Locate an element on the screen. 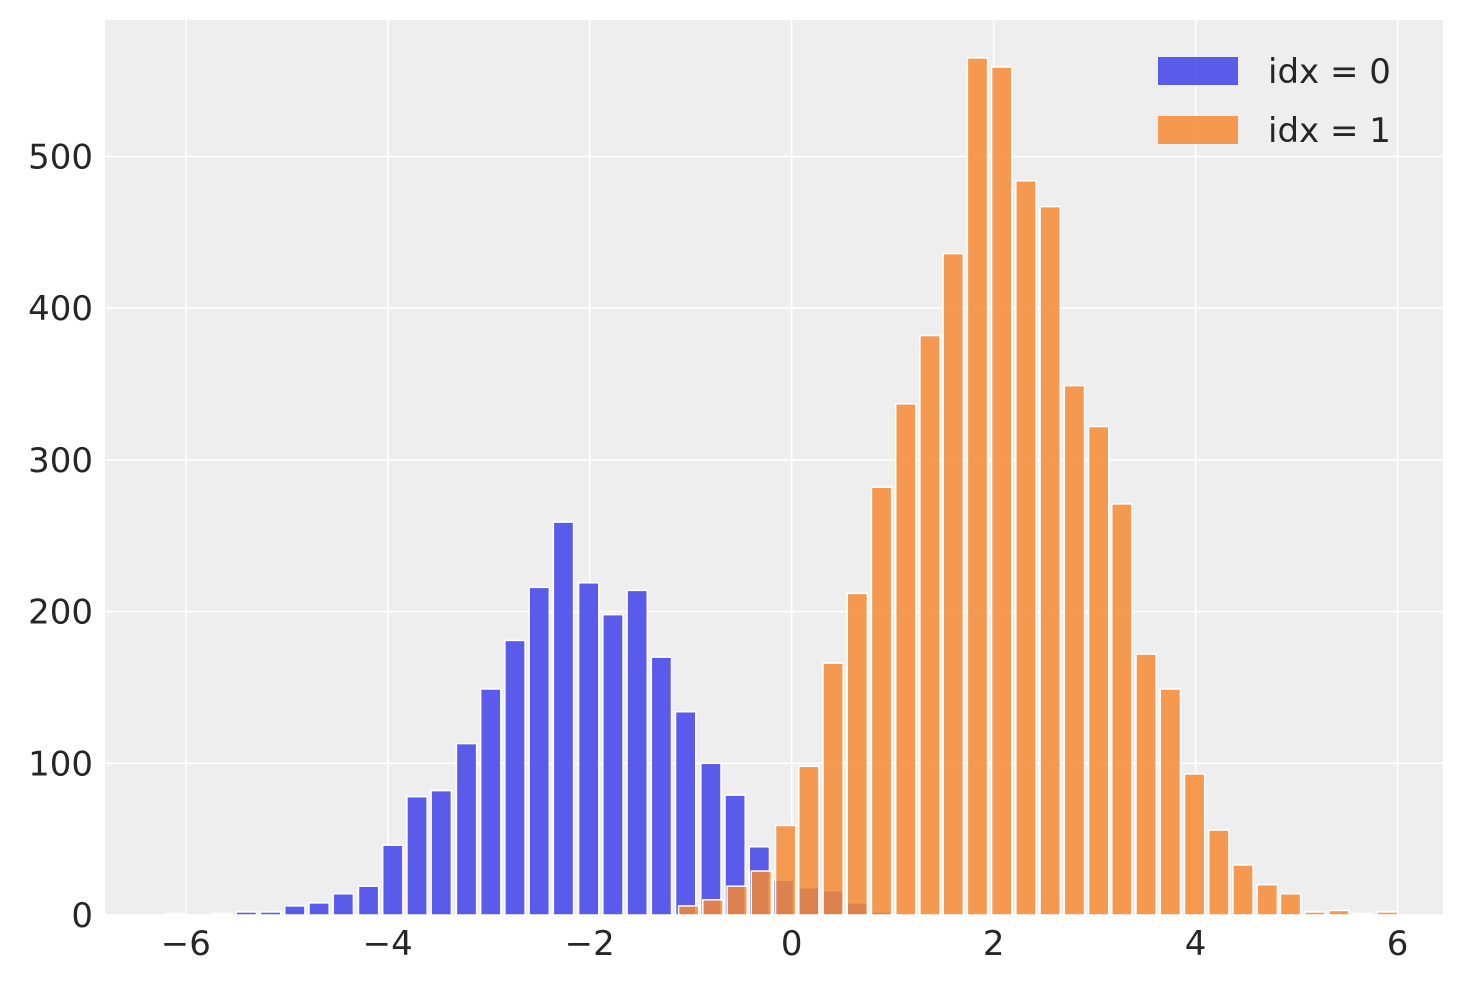  x-tick-label: 2 is located at coordinates (994, 944).